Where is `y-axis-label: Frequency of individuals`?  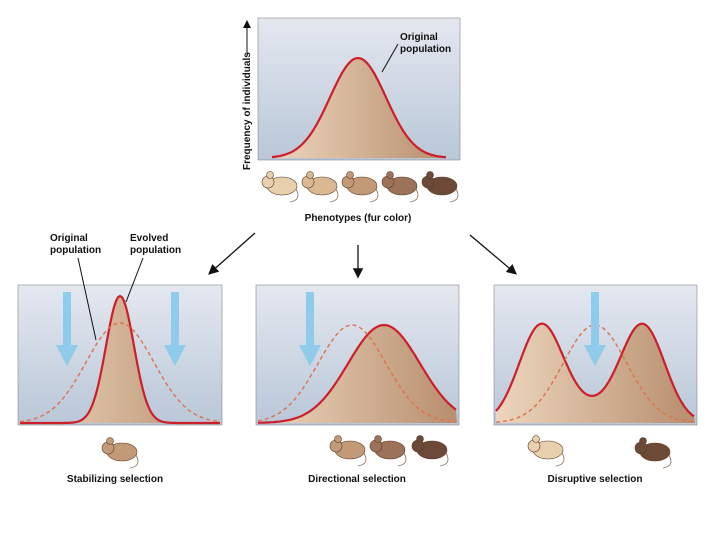 y-axis-label: Frequency of individuals is located at coordinates (247, 111).